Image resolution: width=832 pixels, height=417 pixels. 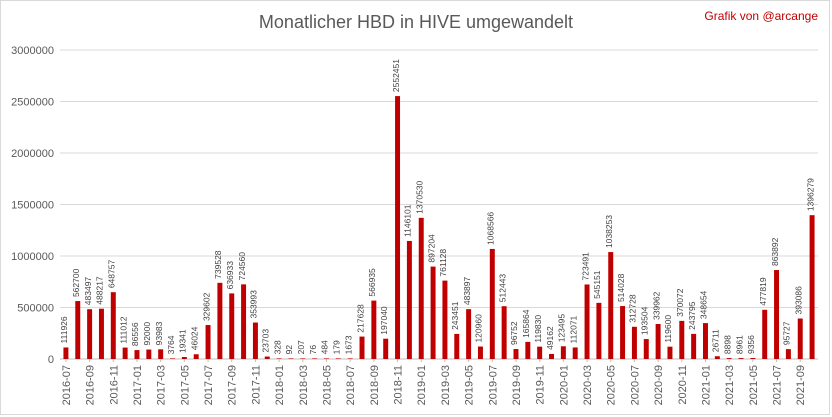 What do you see at coordinates (751, 344) in the screenshot?
I see `data-label: 9356` at bounding box center [751, 344].